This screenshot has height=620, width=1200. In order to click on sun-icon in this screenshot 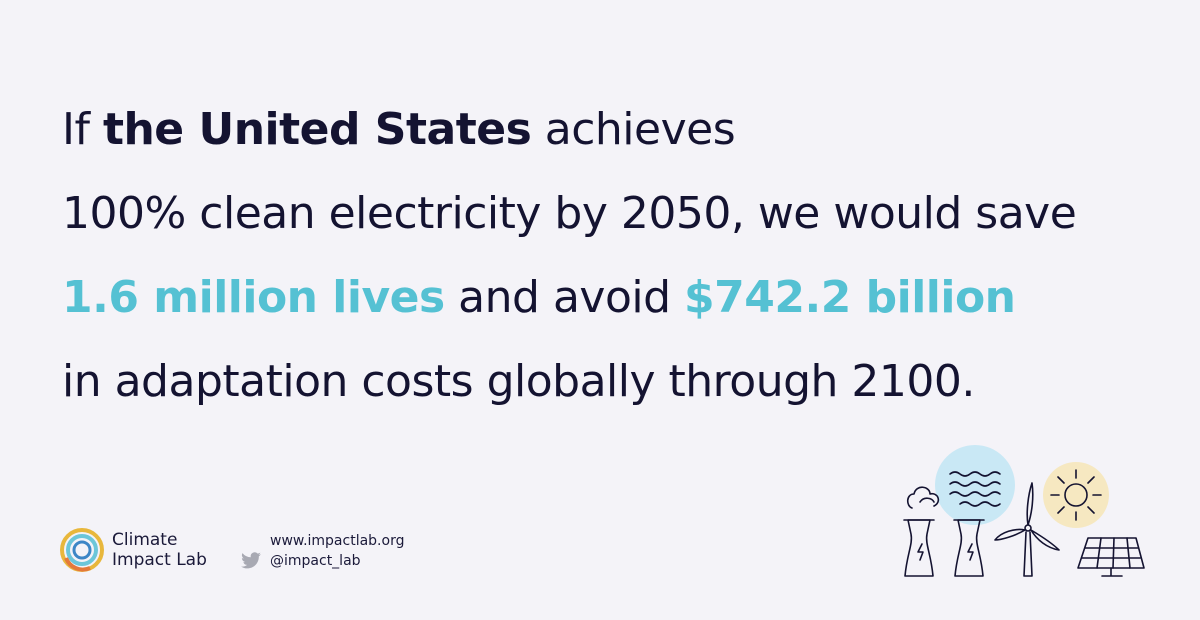, I will do `click(1076, 495)`.